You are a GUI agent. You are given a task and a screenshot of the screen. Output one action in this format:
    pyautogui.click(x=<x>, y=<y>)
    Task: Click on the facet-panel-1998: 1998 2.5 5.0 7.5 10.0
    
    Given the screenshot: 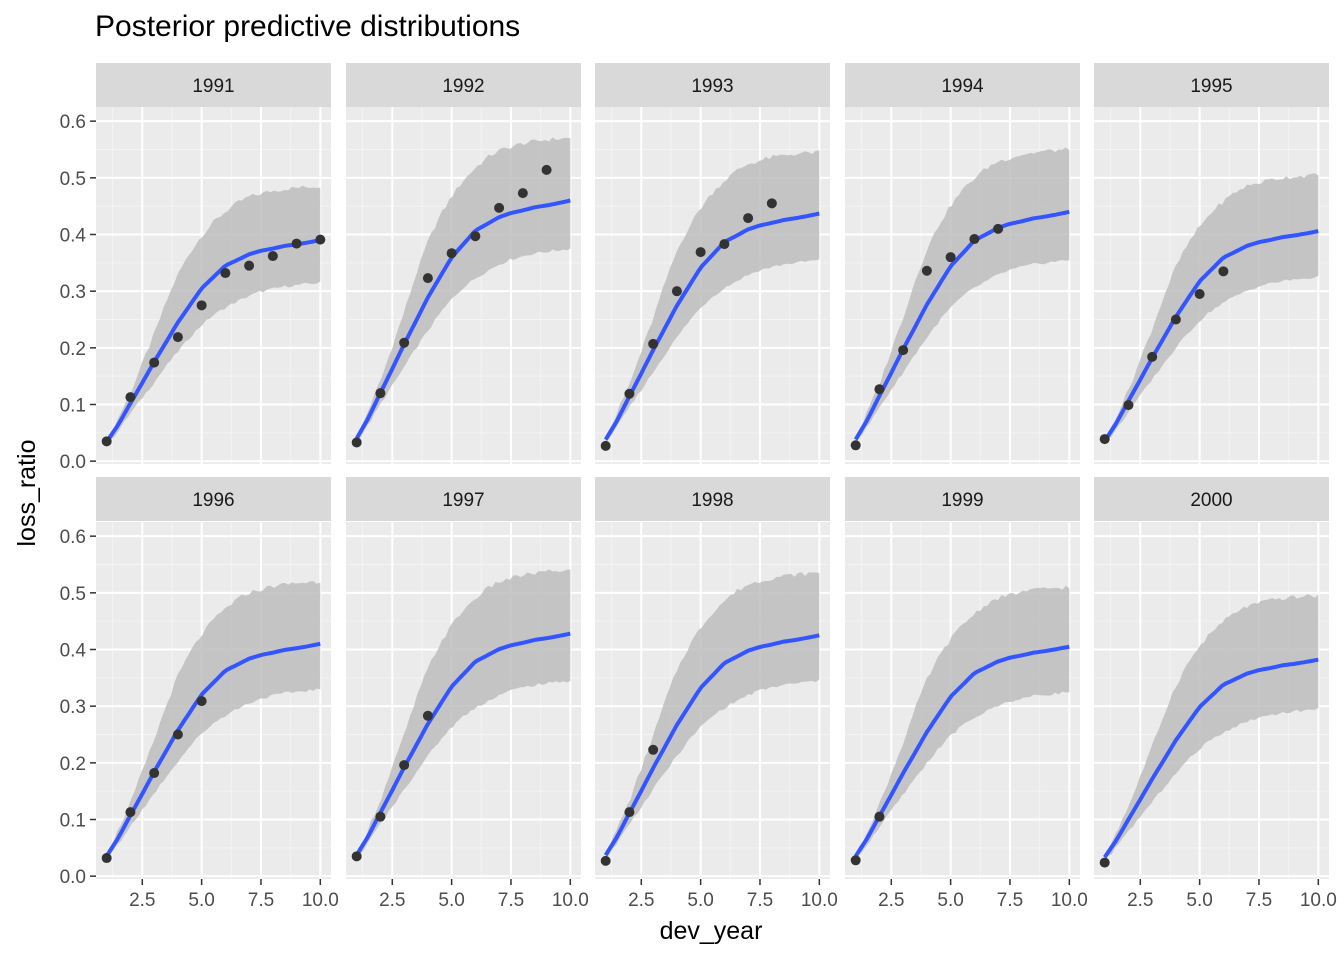 What is the action you would take?
    pyautogui.click(x=716, y=694)
    